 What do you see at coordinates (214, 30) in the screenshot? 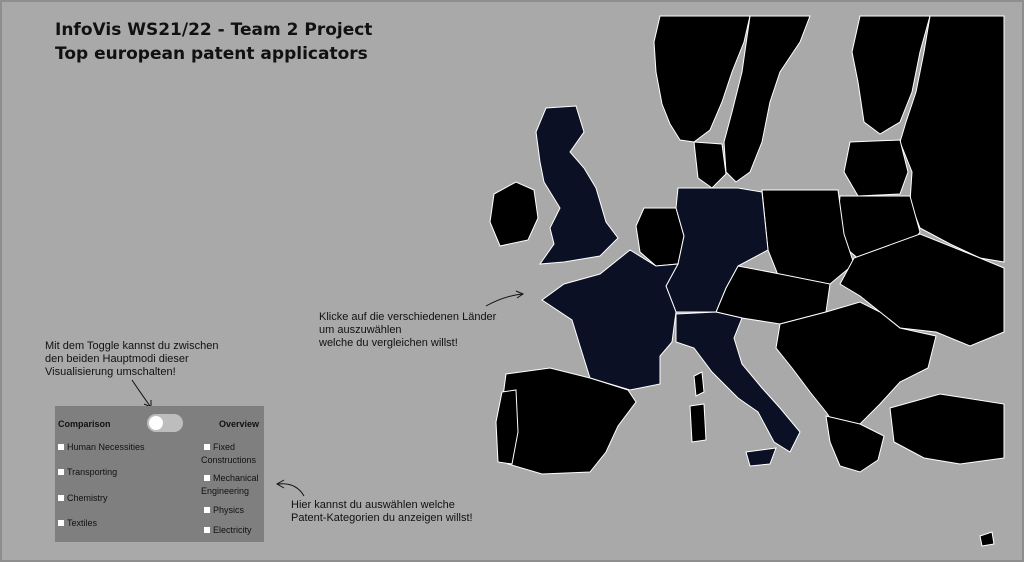
I see `title-line-1: InfoVis WS21/22 - Team 2 Project` at bounding box center [214, 30].